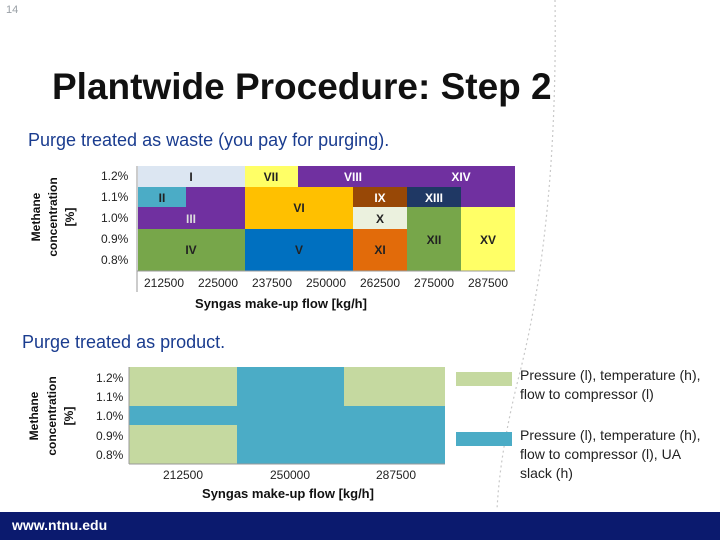  Describe the element at coordinates (110, 378) in the screenshot. I see `chart2-ytick: 1.2%` at that location.